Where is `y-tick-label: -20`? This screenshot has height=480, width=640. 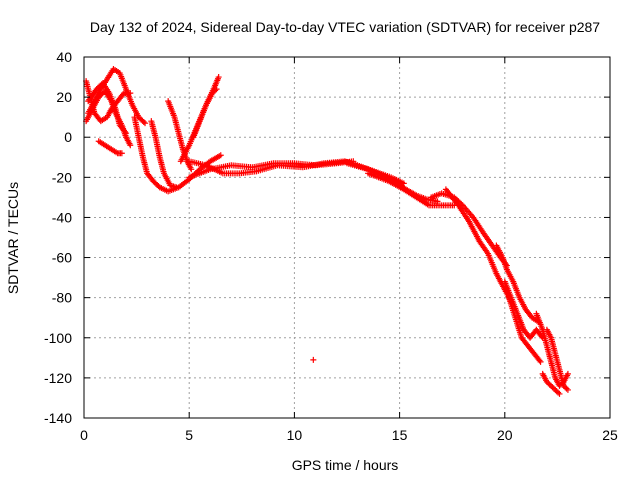 y-tick-label: -20 is located at coordinates (62, 177).